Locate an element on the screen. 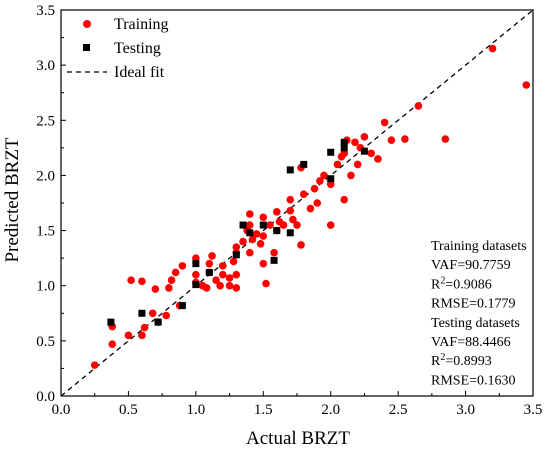  y-tick-label: 3.0 is located at coordinates (45, 66).